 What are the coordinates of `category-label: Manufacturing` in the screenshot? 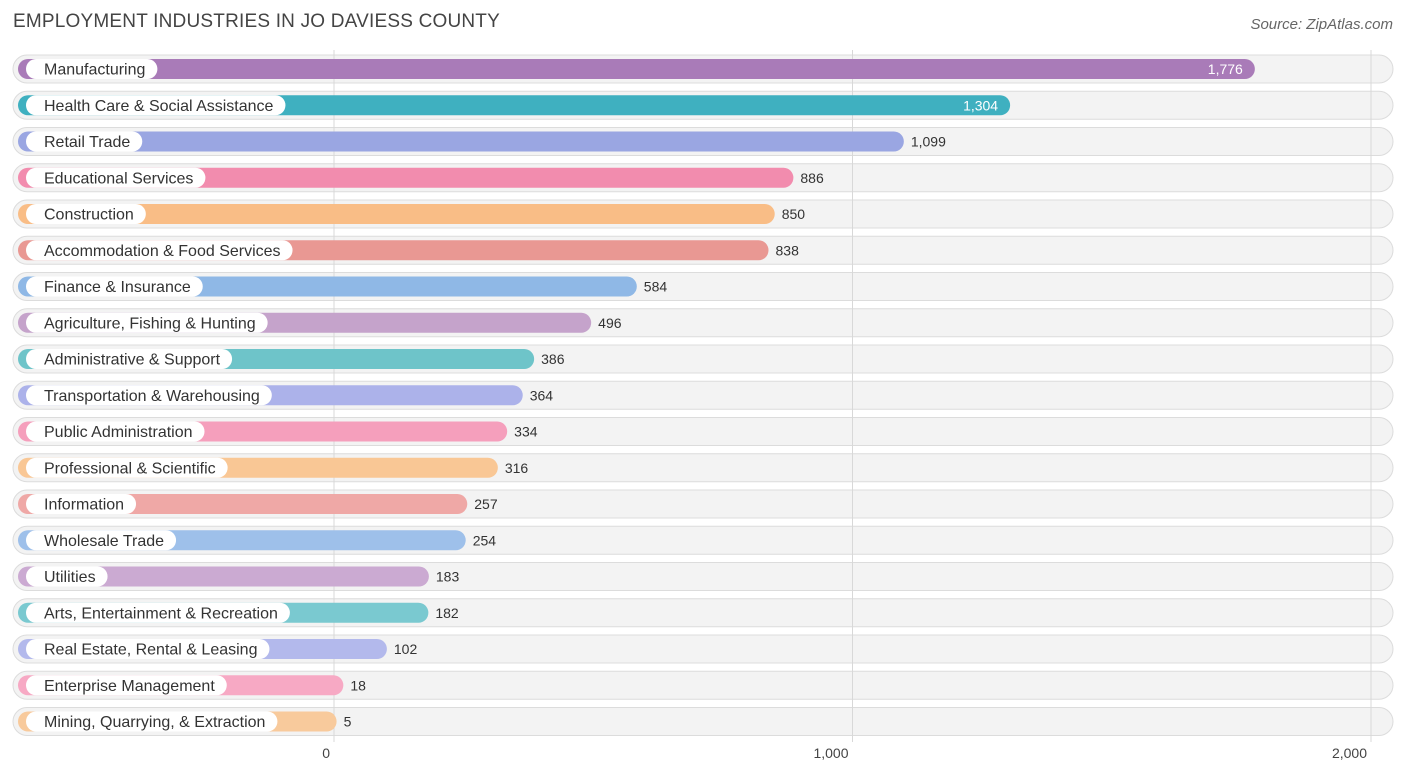 It's located at (94, 70).